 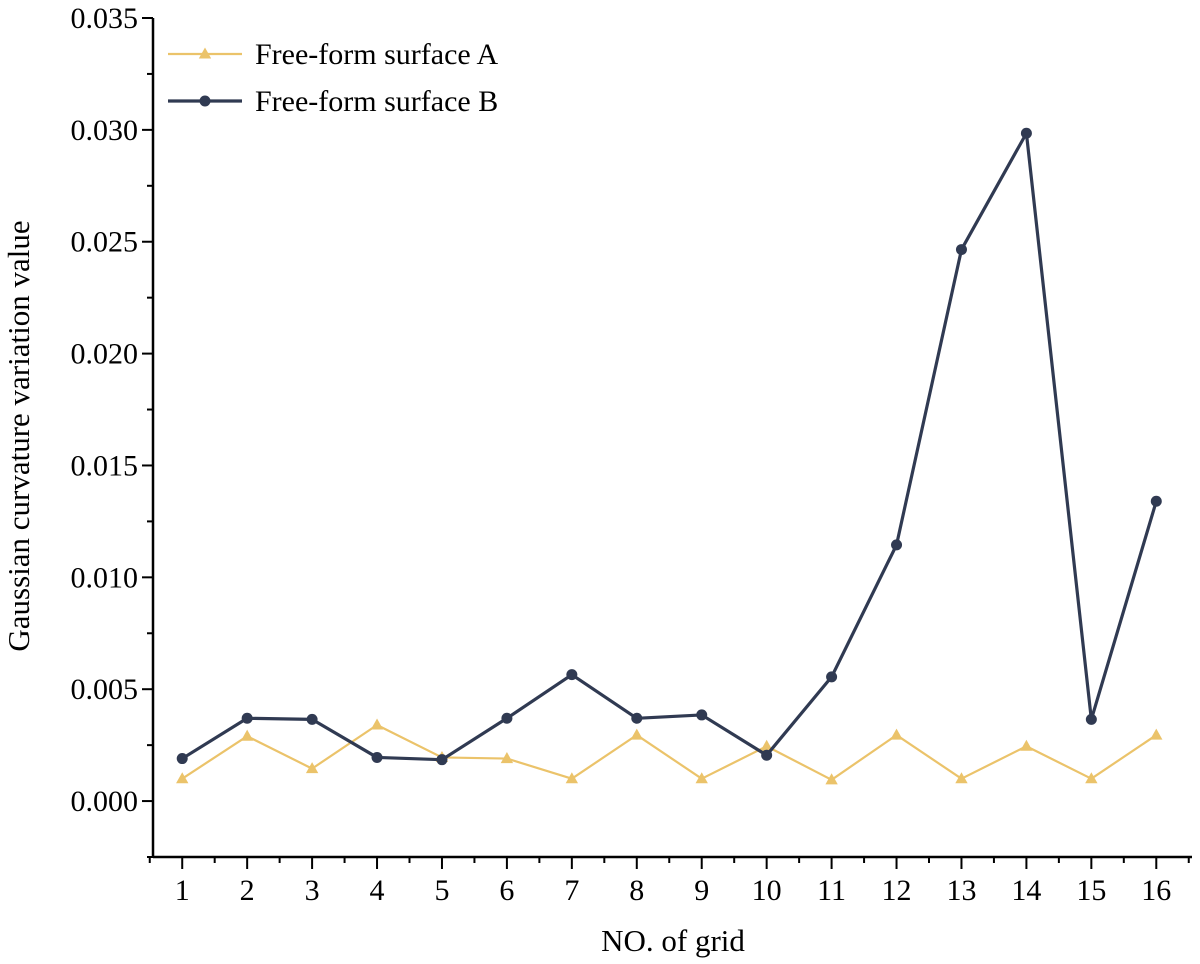 I want to click on legend-label: Free-form surface A, so click(x=377, y=54).